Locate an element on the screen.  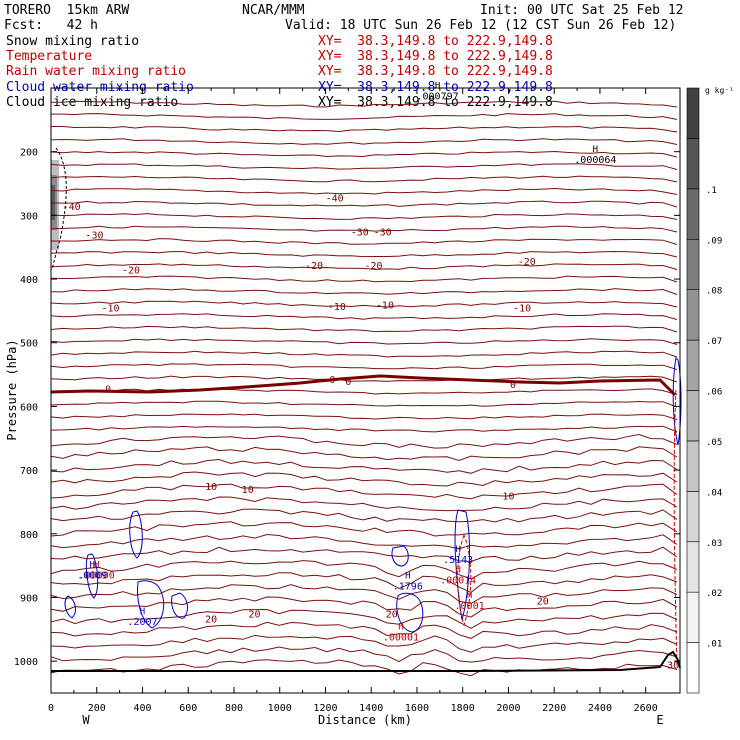
extremum-value: .0009 is located at coordinates (92, 575).